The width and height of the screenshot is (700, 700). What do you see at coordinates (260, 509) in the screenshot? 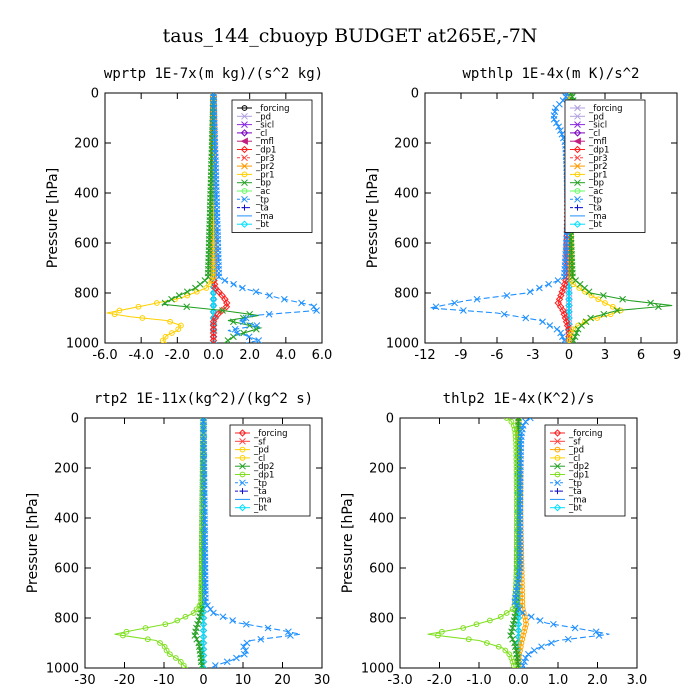
I see `legend-label: _bt` at bounding box center [260, 509].